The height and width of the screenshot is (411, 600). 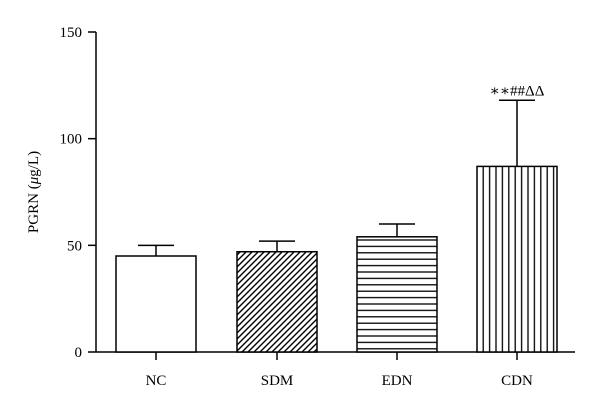 What do you see at coordinates (78, 193) in the screenshot?
I see `y-axis: 0 50 100 150` at bounding box center [78, 193].